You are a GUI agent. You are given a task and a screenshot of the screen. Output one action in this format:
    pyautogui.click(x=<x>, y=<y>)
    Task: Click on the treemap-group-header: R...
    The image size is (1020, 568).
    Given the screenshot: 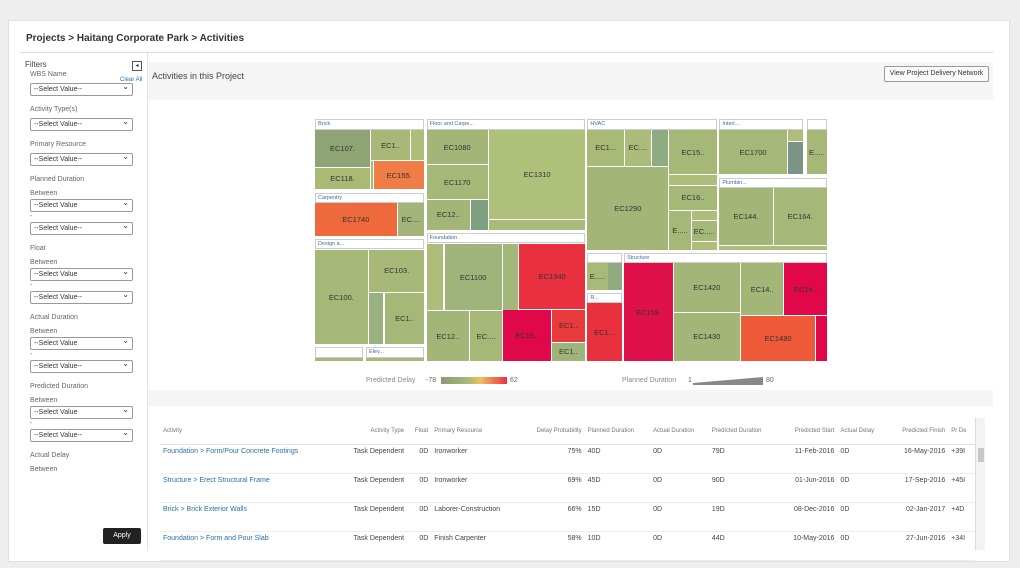 What is the action you would take?
    pyautogui.click(x=604, y=298)
    